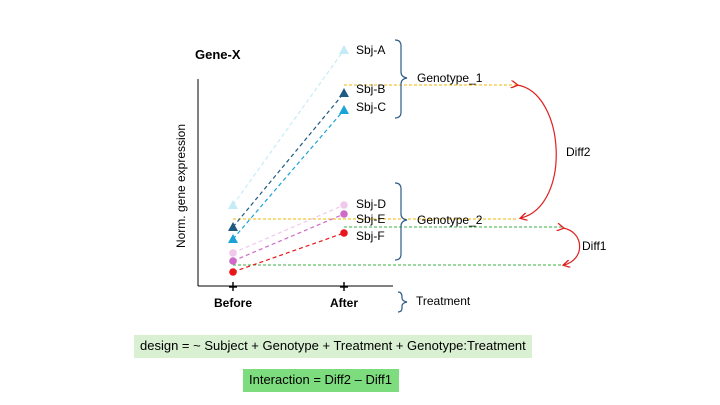  I want to click on sbj-c-before-marker, so click(233, 238).